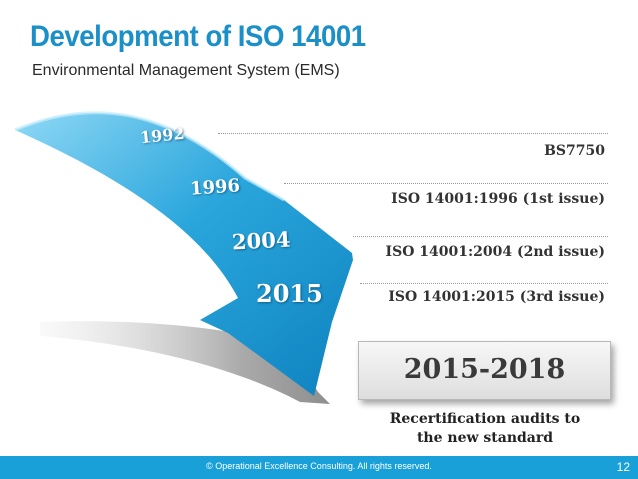  I want to click on caption-line-1: Recertification audits to, so click(485, 419).